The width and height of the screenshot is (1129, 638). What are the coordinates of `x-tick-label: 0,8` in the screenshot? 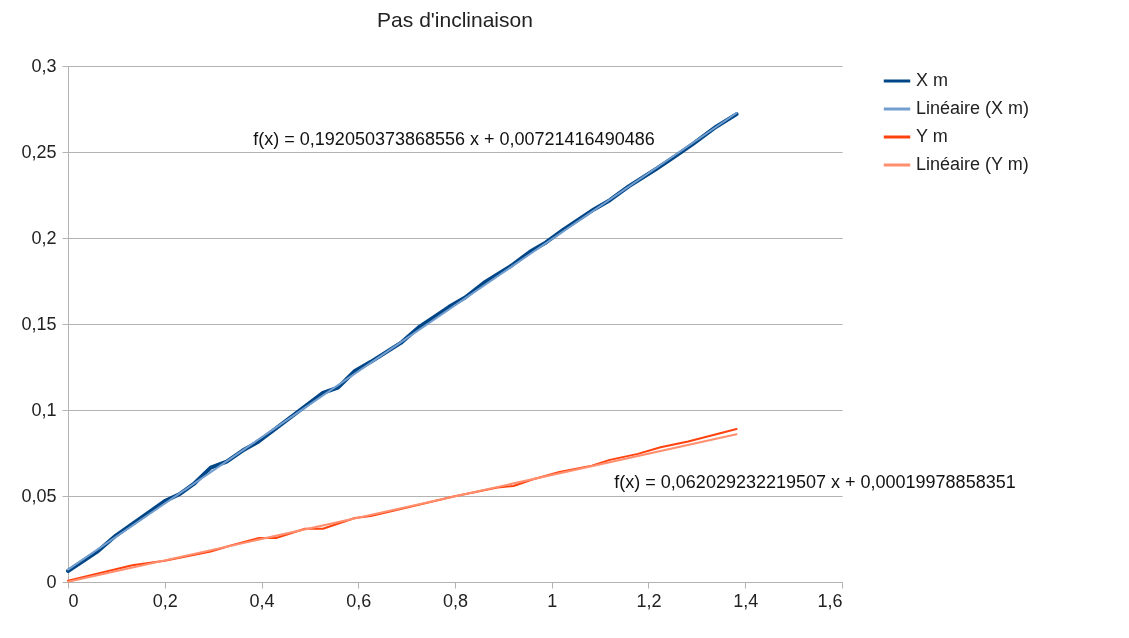 It's located at (455, 600).